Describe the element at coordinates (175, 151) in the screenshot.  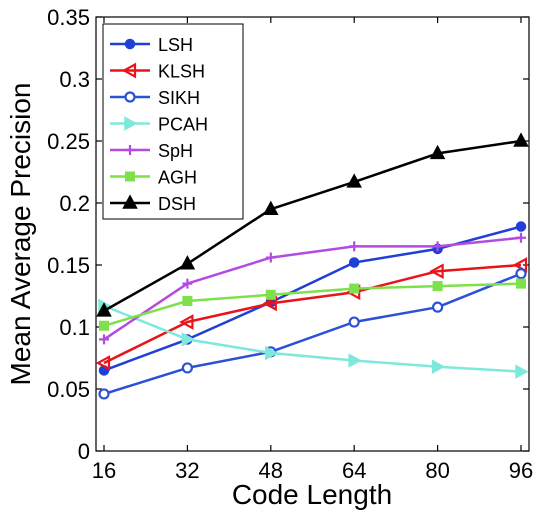
I see `legend-label: SpH` at that location.